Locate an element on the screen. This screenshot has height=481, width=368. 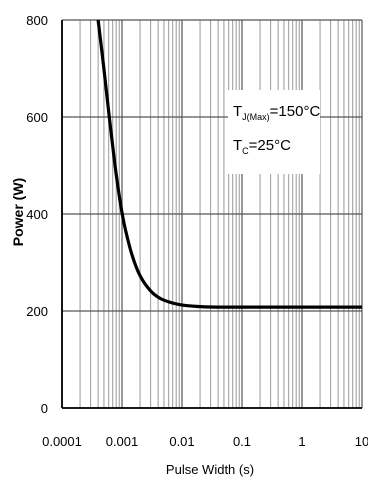
x-tick-label: 0.0001 is located at coordinates (62, 441).